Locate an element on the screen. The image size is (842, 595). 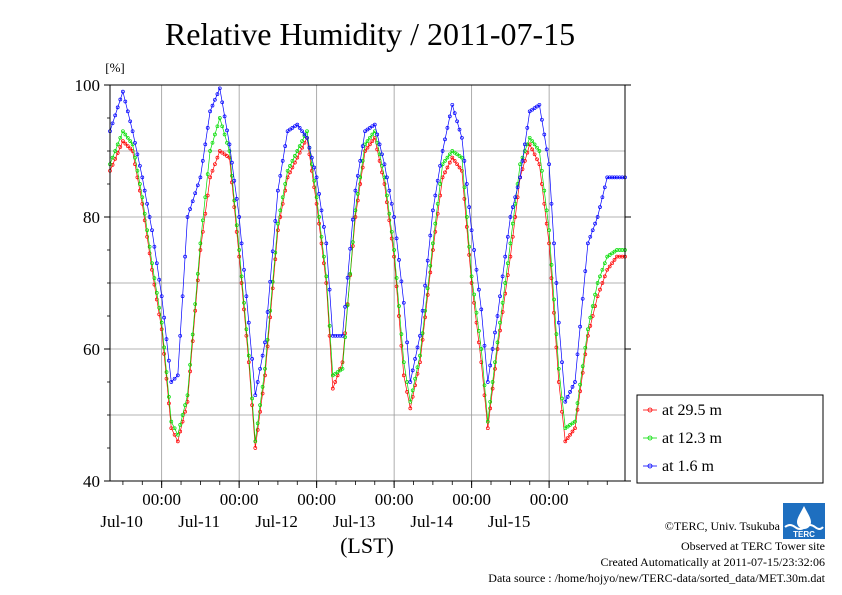
x-tick-date: Jul-10 is located at coordinates (121, 521).